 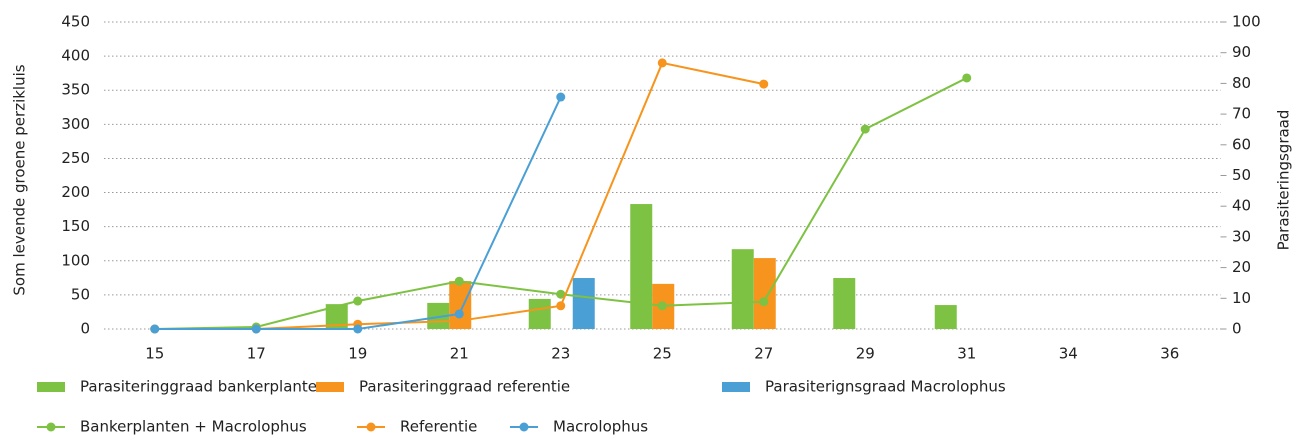 I want to click on y2-tick-label: 90, so click(x=1241, y=52).